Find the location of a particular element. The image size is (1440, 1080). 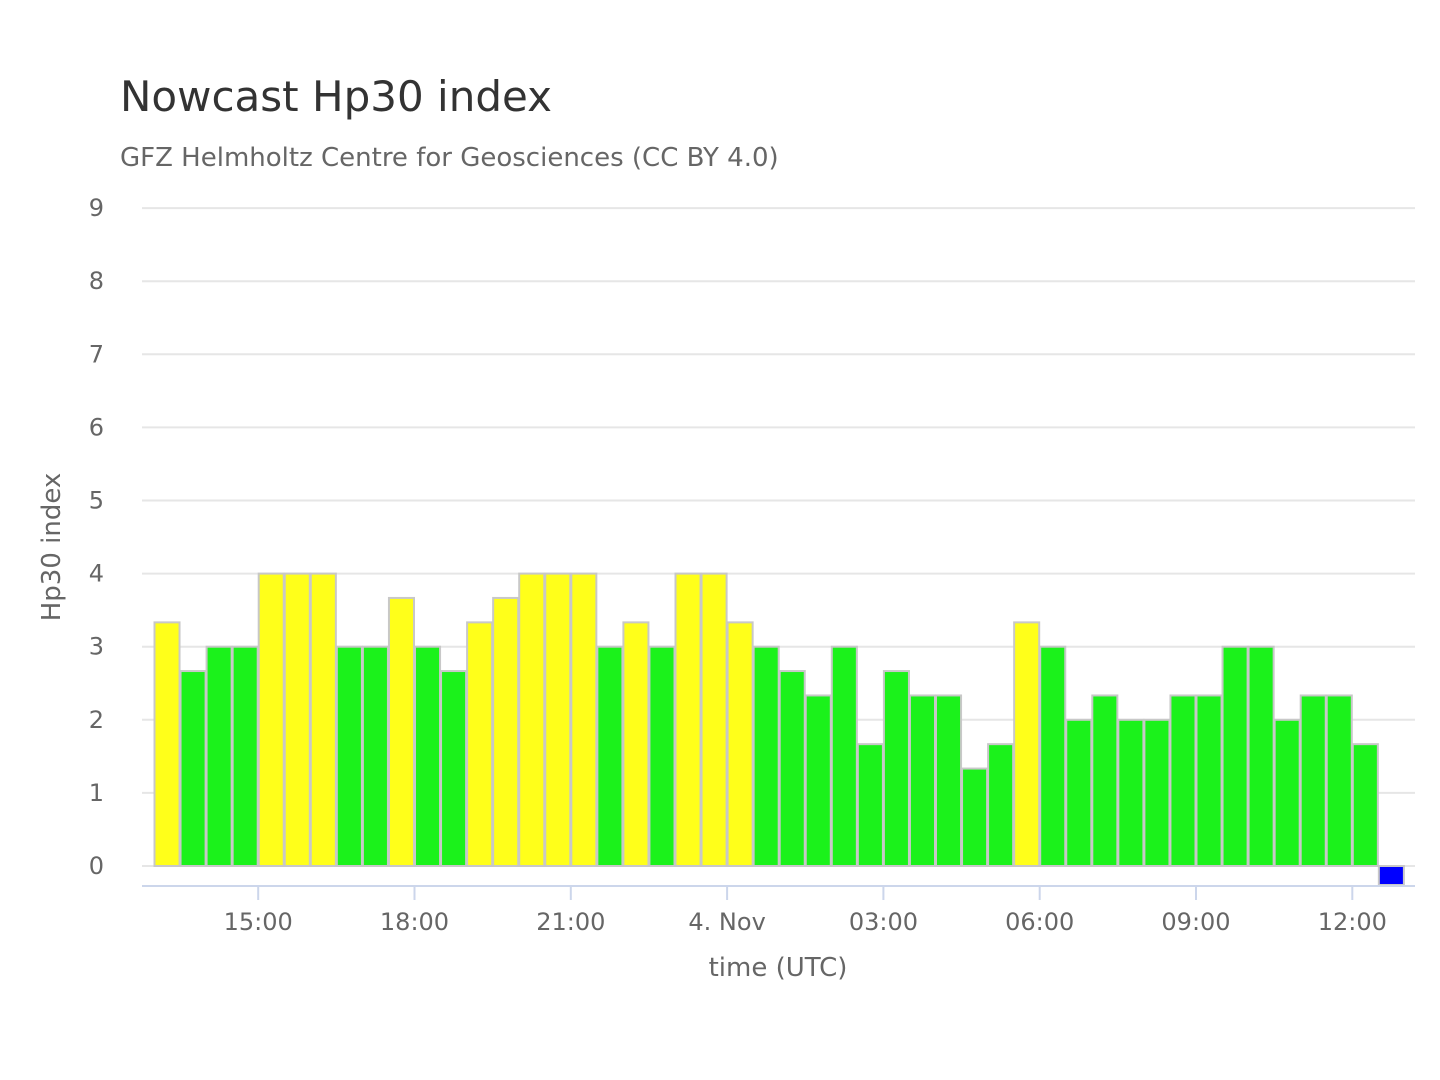

x-tick-label: 4. Nov is located at coordinates (726, 922).